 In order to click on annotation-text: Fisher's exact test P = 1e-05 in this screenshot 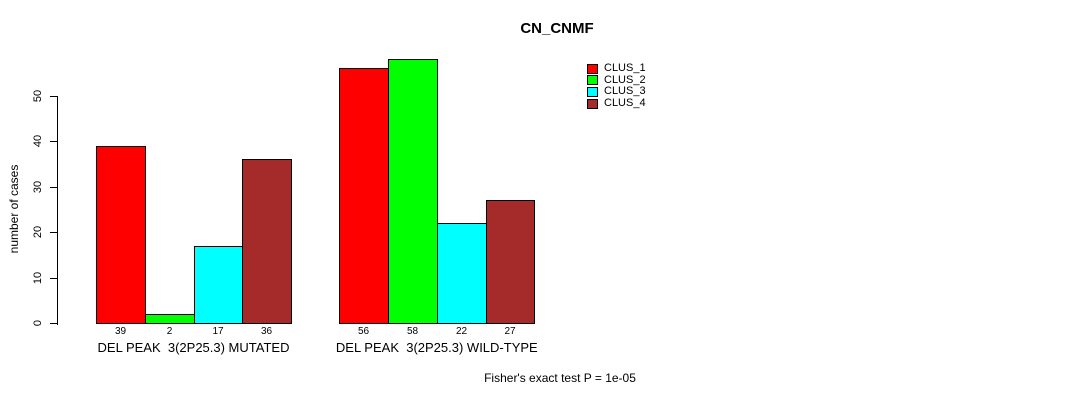, I will do `click(560, 378)`.